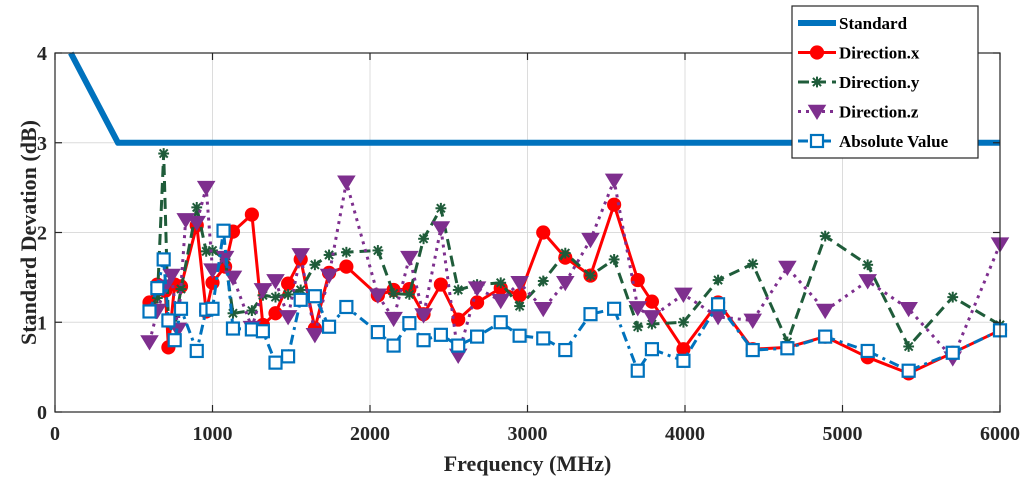 The height and width of the screenshot is (481, 1028). What do you see at coordinates (879, 53) in the screenshot?
I see `legend-label: Direction.x` at bounding box center [879, 53].